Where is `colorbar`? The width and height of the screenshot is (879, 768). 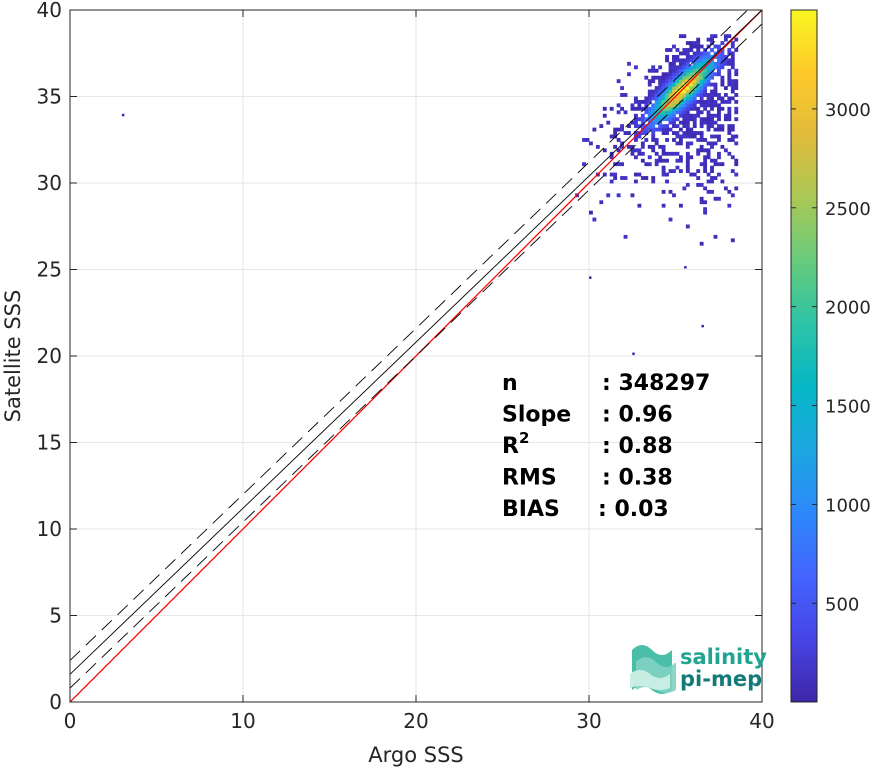
colorbar is located at coordinates (804, 356).